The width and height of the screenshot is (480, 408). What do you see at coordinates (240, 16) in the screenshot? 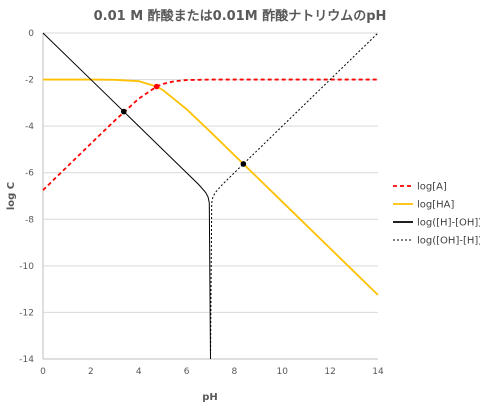
I see `chart-title: 0.01 M 酢酸または0.01M 酢酸ナトリウムのpH` at bounding box center [240, 16].